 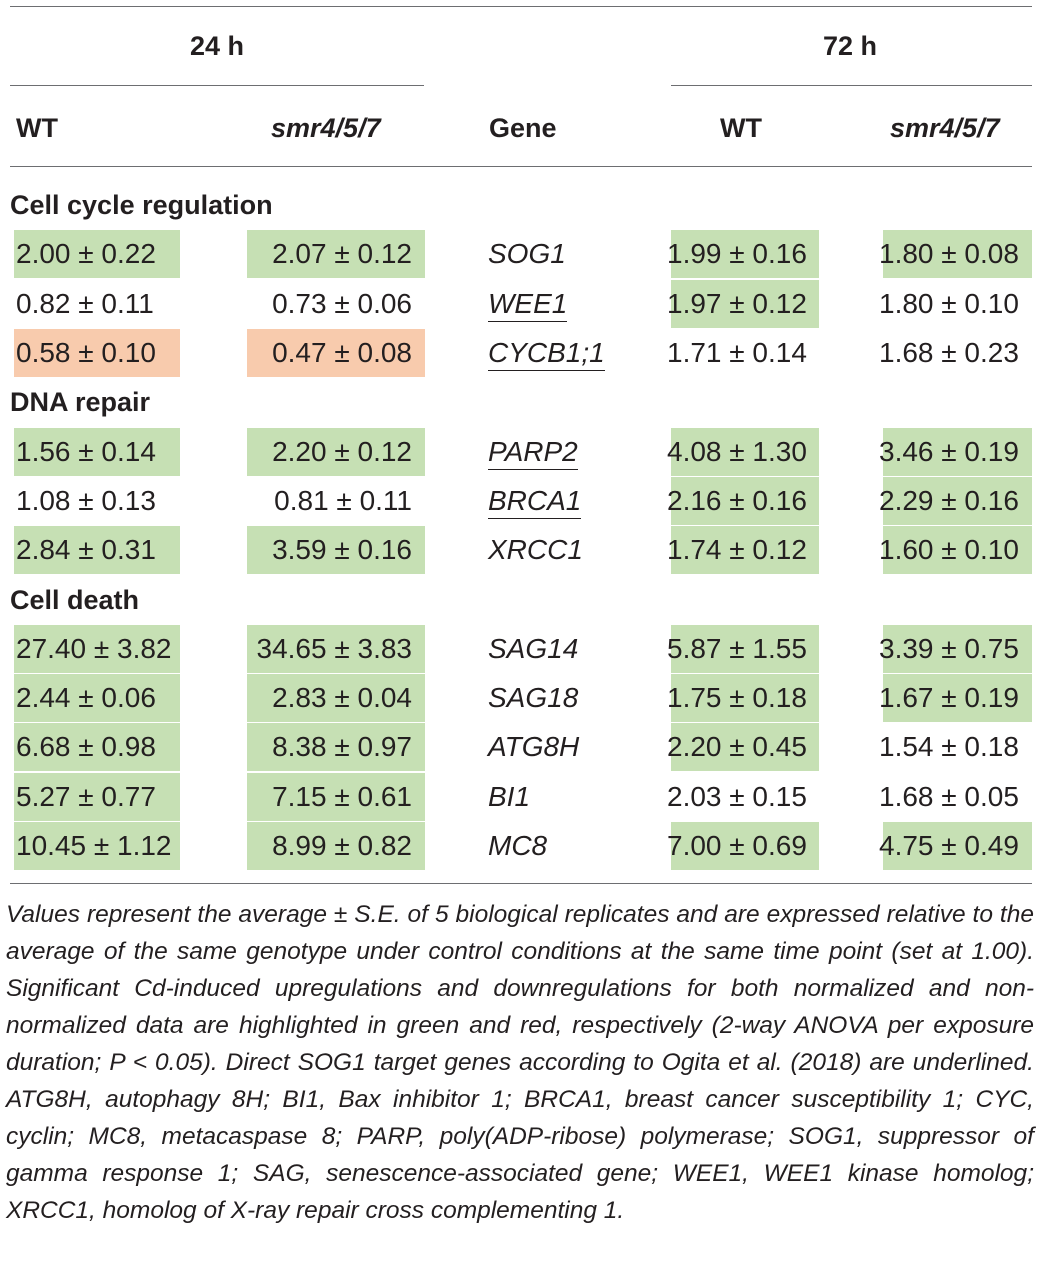 I want to click on cell-mutant-72h: 1.54 ± 0.18, so click(x=949, y=746).